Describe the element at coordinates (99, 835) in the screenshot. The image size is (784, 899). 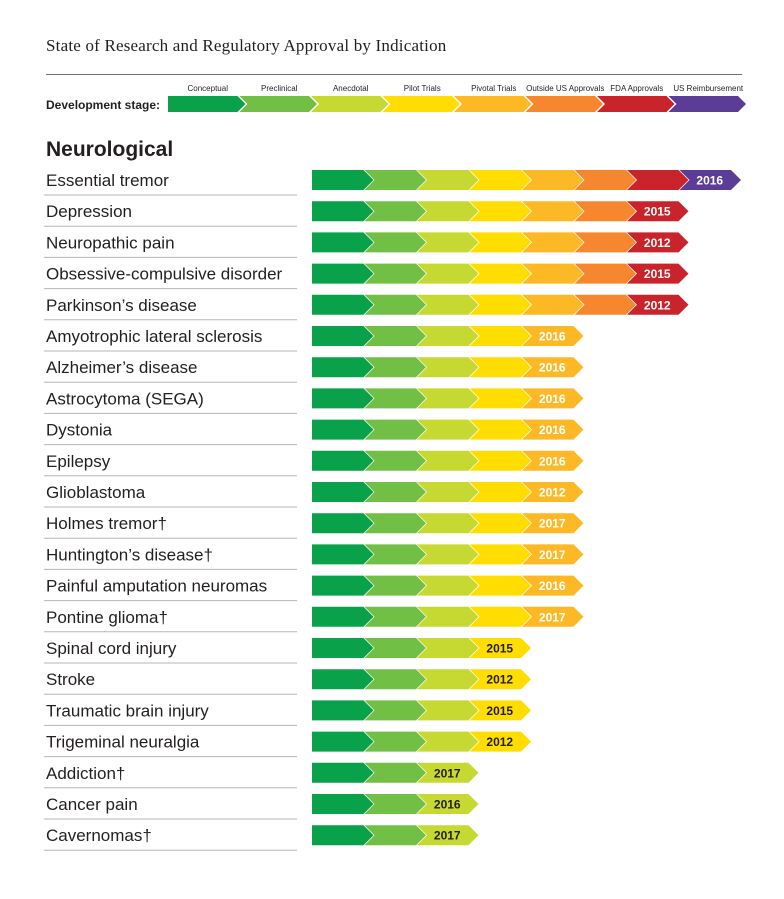
I see `indication-label: Cavernomas†` at that location.